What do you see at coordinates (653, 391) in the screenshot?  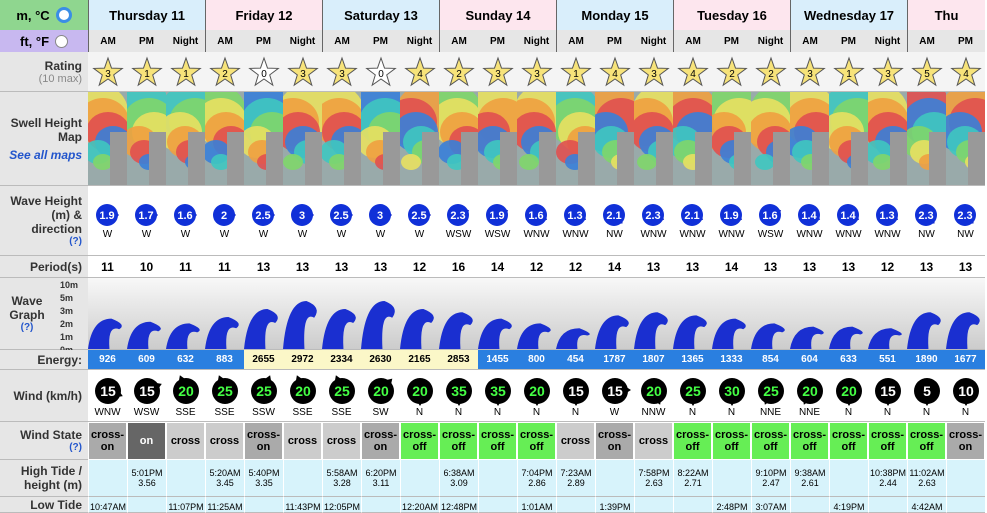 I see `wind-icon: 20` at bounding box center [653, 391].